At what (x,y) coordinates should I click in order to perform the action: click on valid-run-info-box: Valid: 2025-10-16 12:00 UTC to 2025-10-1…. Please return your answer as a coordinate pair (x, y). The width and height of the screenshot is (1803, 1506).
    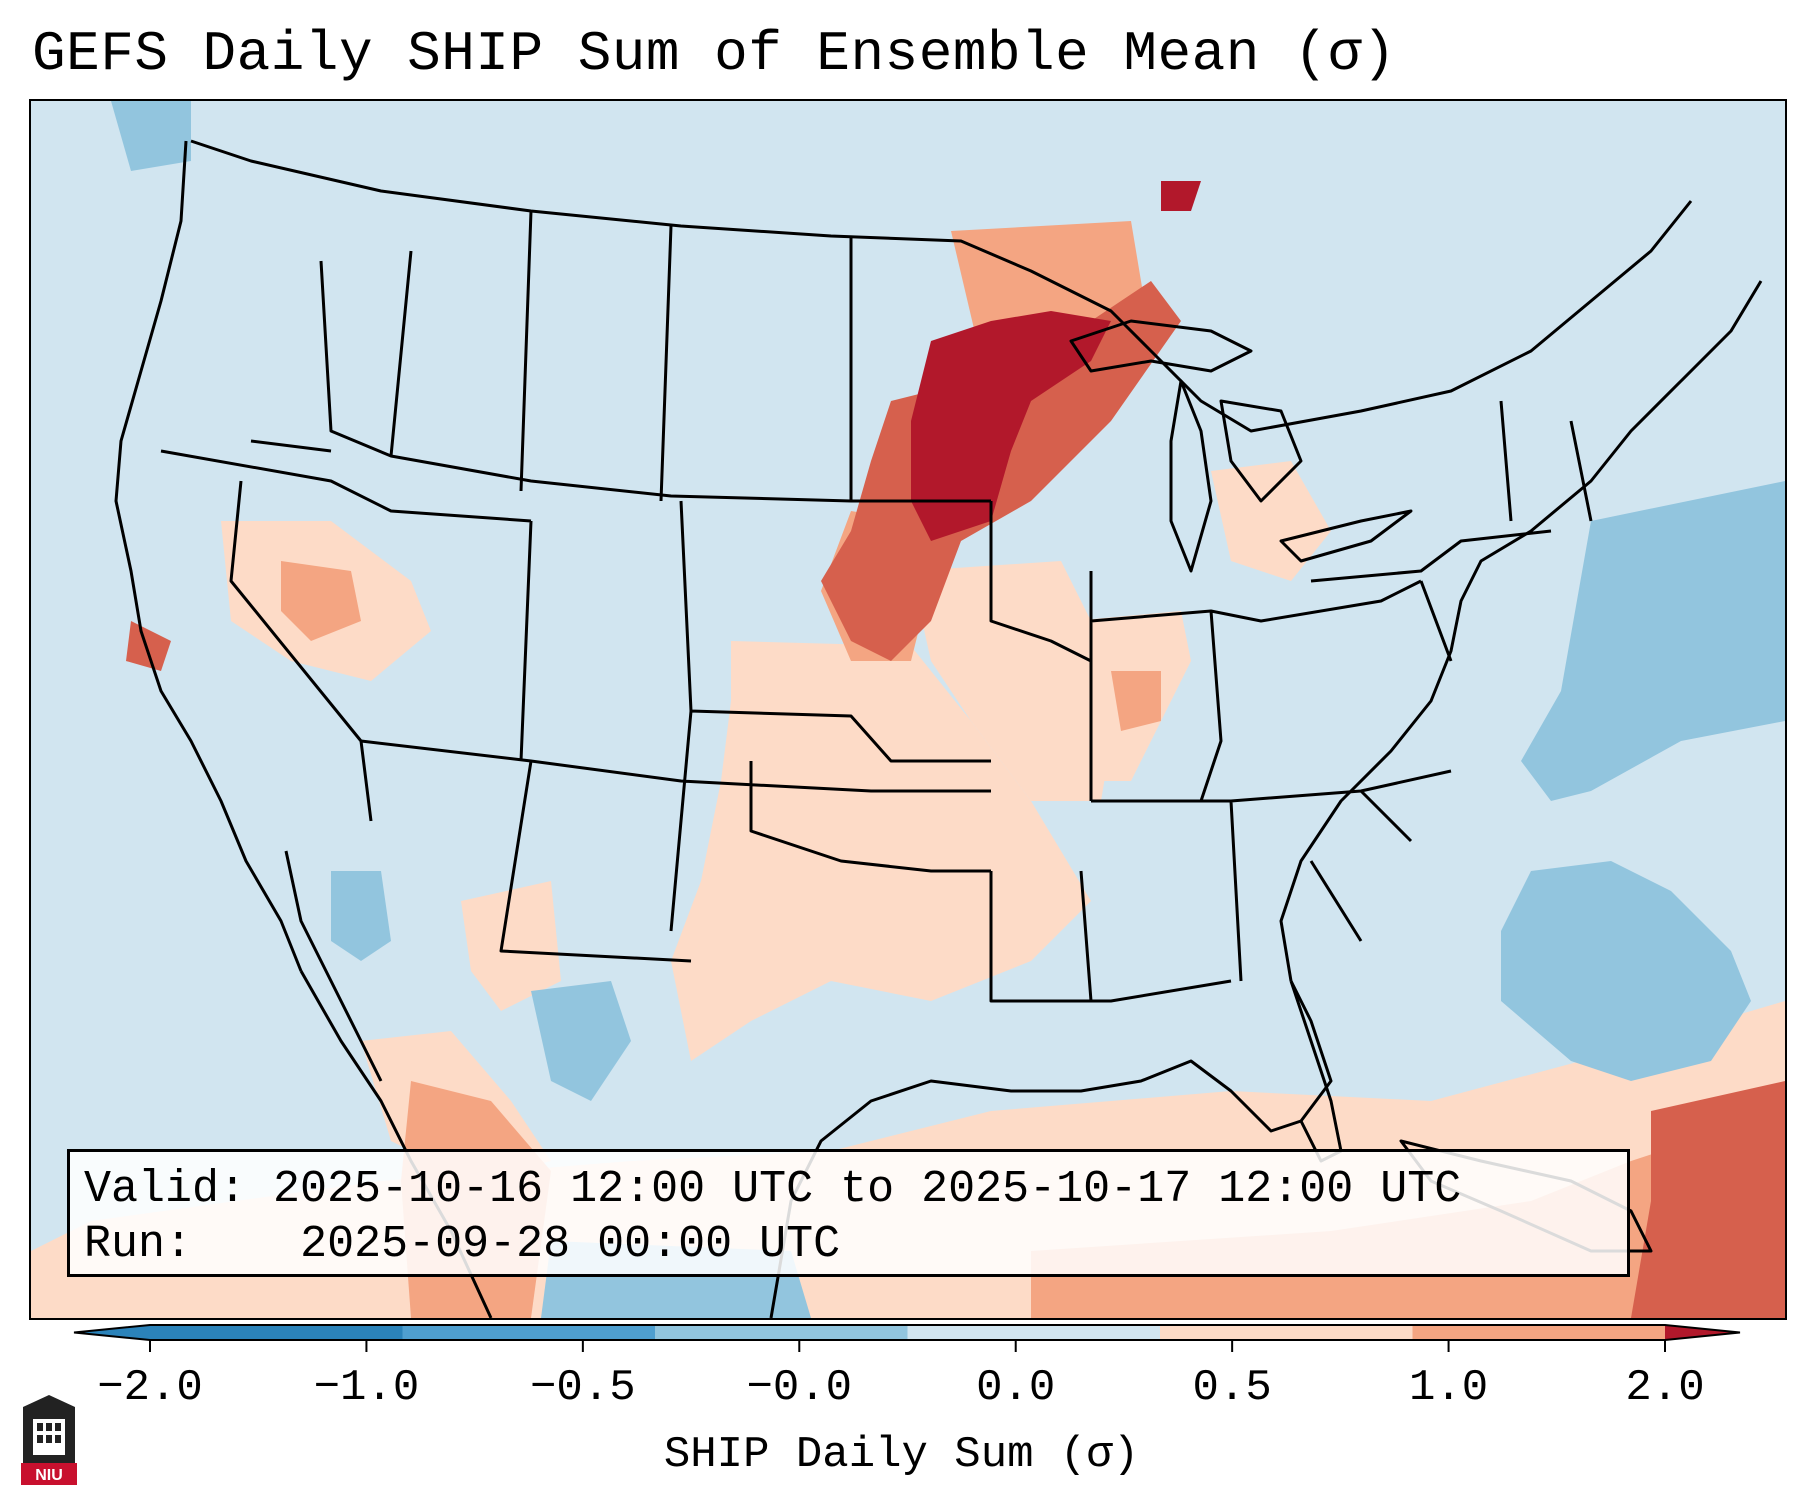
    Looking at the image, I should click on (848, 1213).